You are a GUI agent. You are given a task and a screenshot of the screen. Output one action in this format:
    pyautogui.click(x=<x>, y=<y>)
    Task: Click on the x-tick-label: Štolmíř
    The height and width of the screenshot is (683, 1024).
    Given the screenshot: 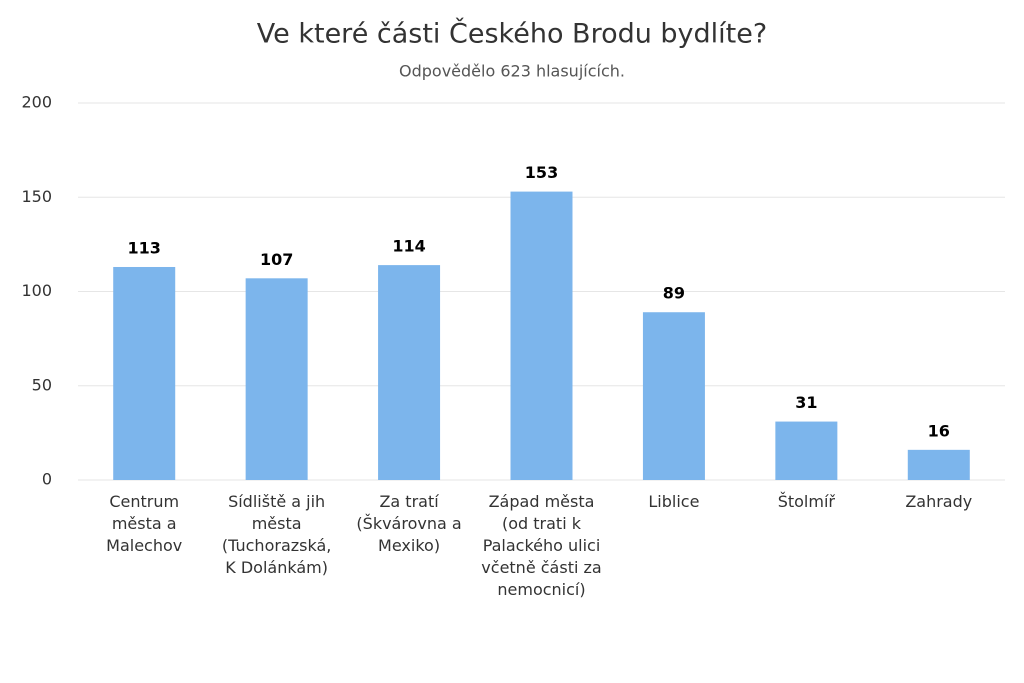 What is the action you would take?
    pyautogui.click(x=806, y=501)
    